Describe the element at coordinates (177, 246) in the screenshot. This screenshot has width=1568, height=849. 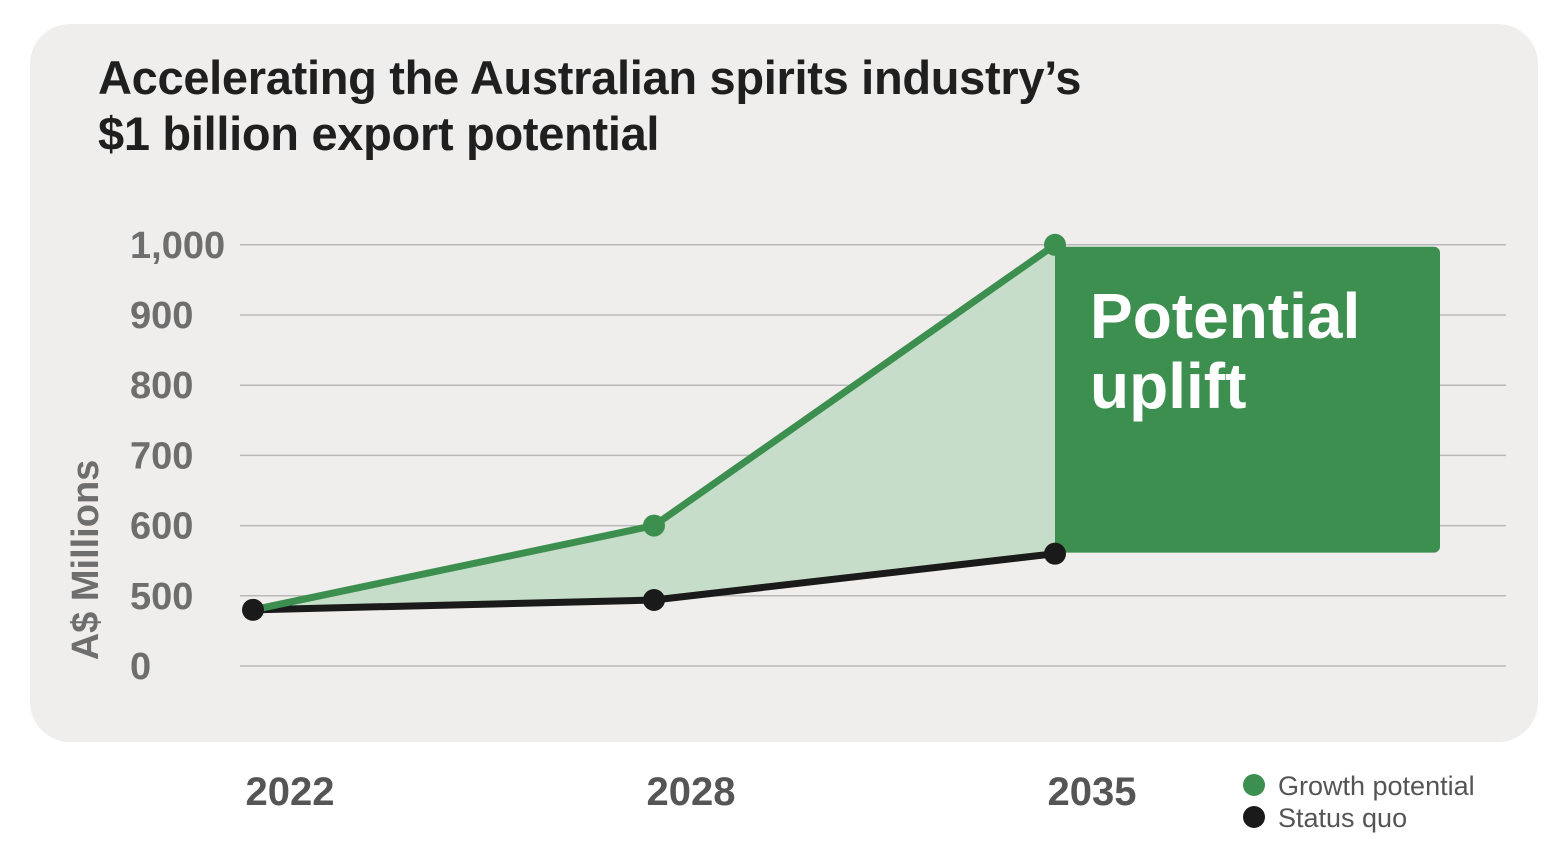
I see `y-tick-label: 1,000` at that location.